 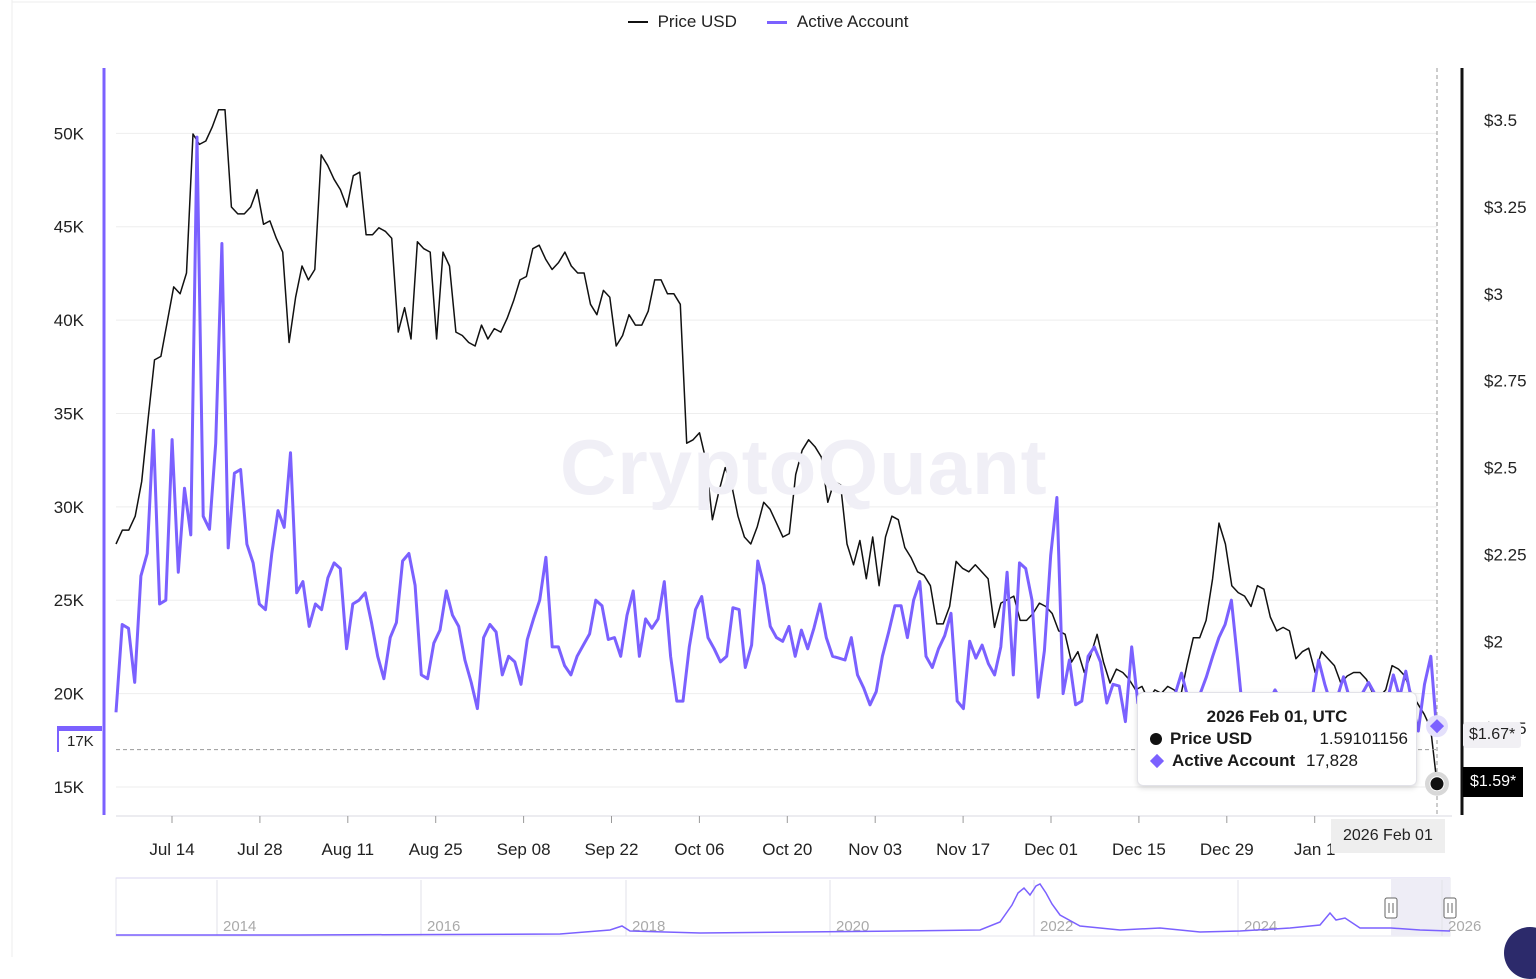 I want to click on left-tick-label: 35K, so click(x=69, y=413).